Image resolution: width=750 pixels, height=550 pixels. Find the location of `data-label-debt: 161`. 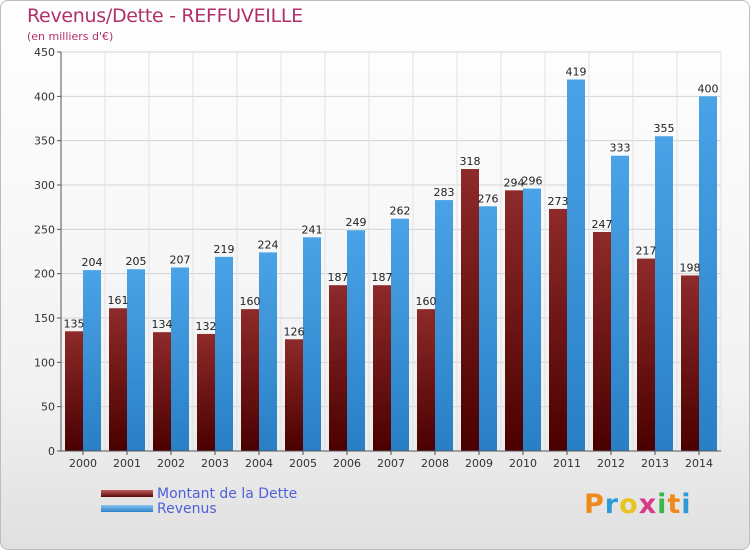

data-label-debt: 161 is located at coordinates (118, 300).